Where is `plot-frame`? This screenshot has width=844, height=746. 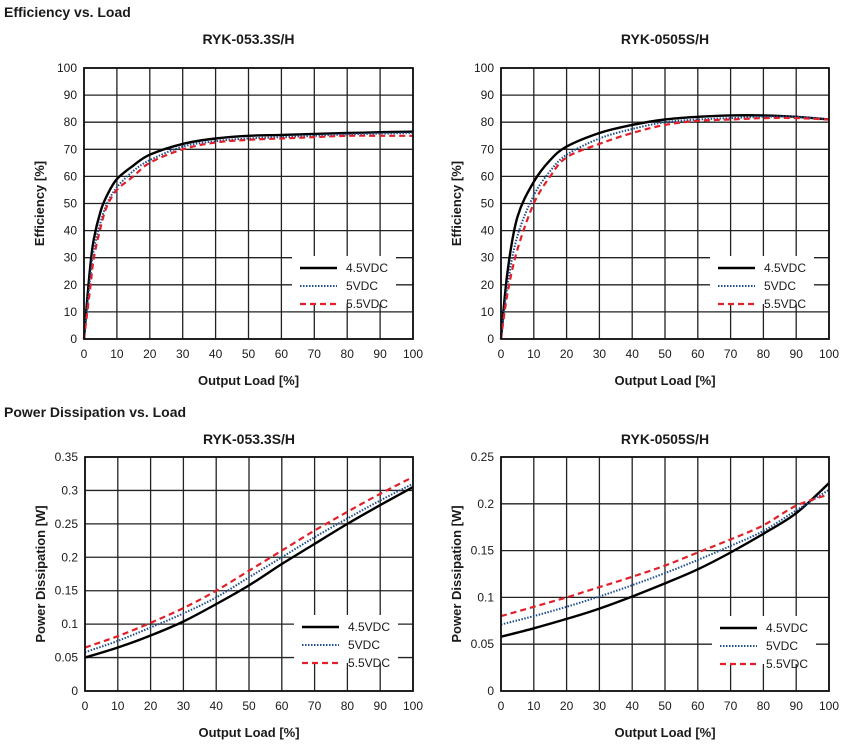 plot-frame is located at coordinates (665, 203).